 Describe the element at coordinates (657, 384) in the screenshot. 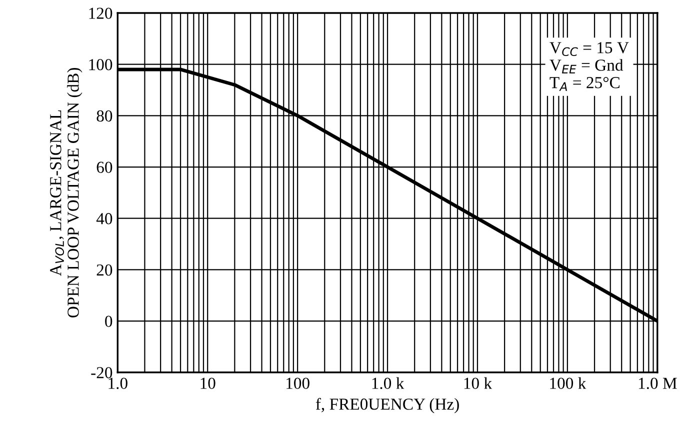

I see `x-tick-label: 1.0 M` at that location.